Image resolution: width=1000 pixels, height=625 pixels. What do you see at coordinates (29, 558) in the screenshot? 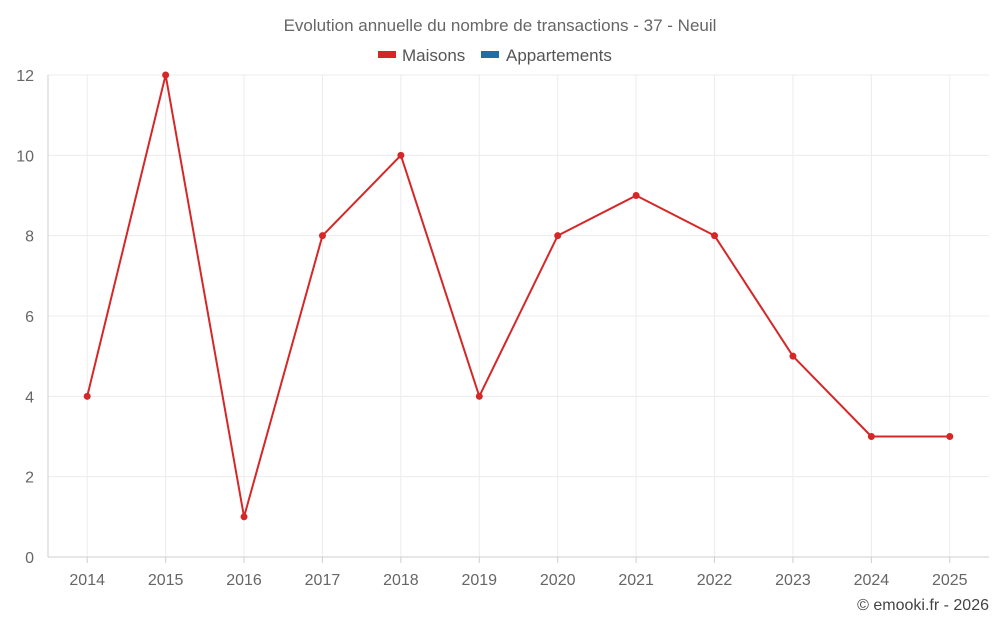
I see `y-tick-label: 0` at bounding box center [29, 558].